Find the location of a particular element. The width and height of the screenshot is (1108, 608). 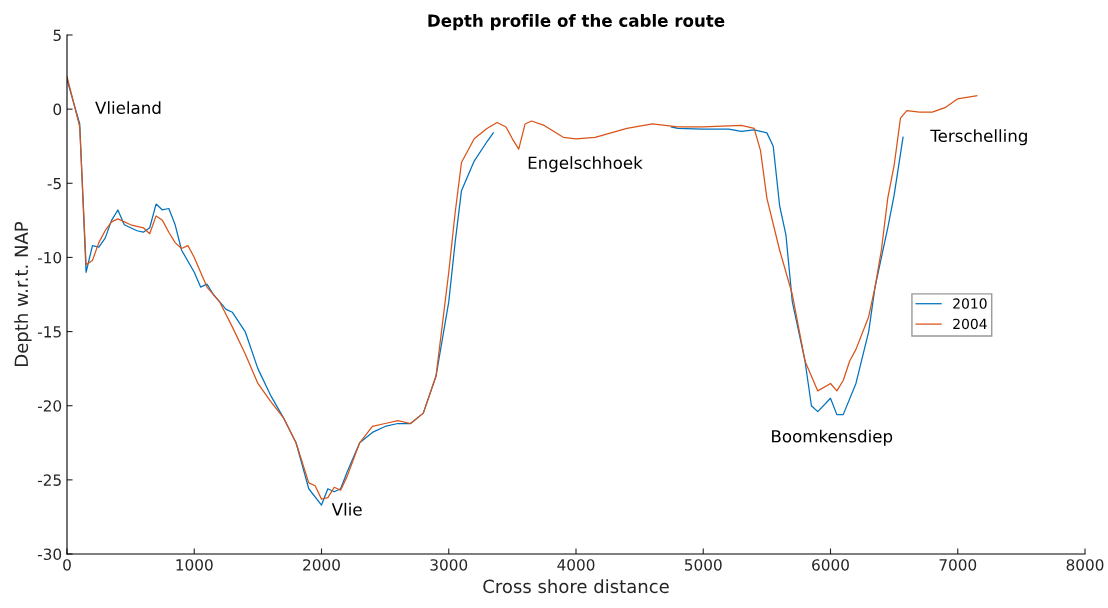

y-tick-label: -15 is located at coordinates (49, 332).